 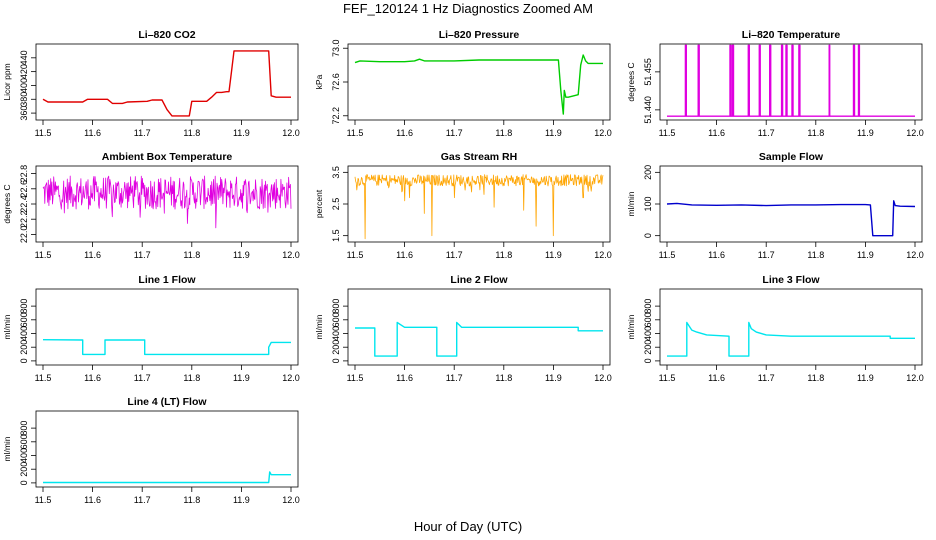 I want to click on chart-title: Line 2 Flow, so click(x=479, y=280).